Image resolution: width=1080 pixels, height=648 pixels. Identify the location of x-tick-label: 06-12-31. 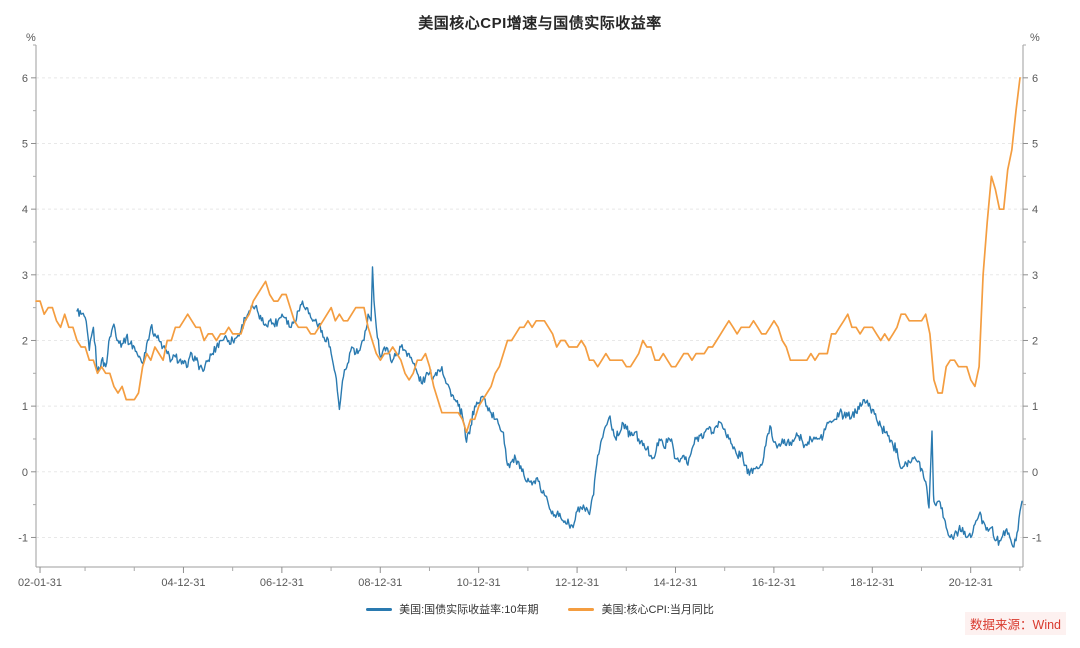
(282, 583).